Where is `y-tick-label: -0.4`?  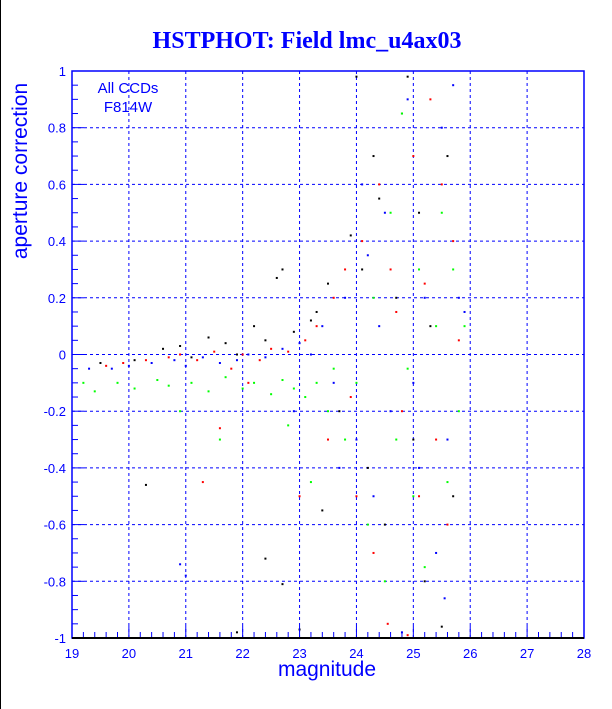
y-tick-label: -0.4 is located at coordinates (55, 468).